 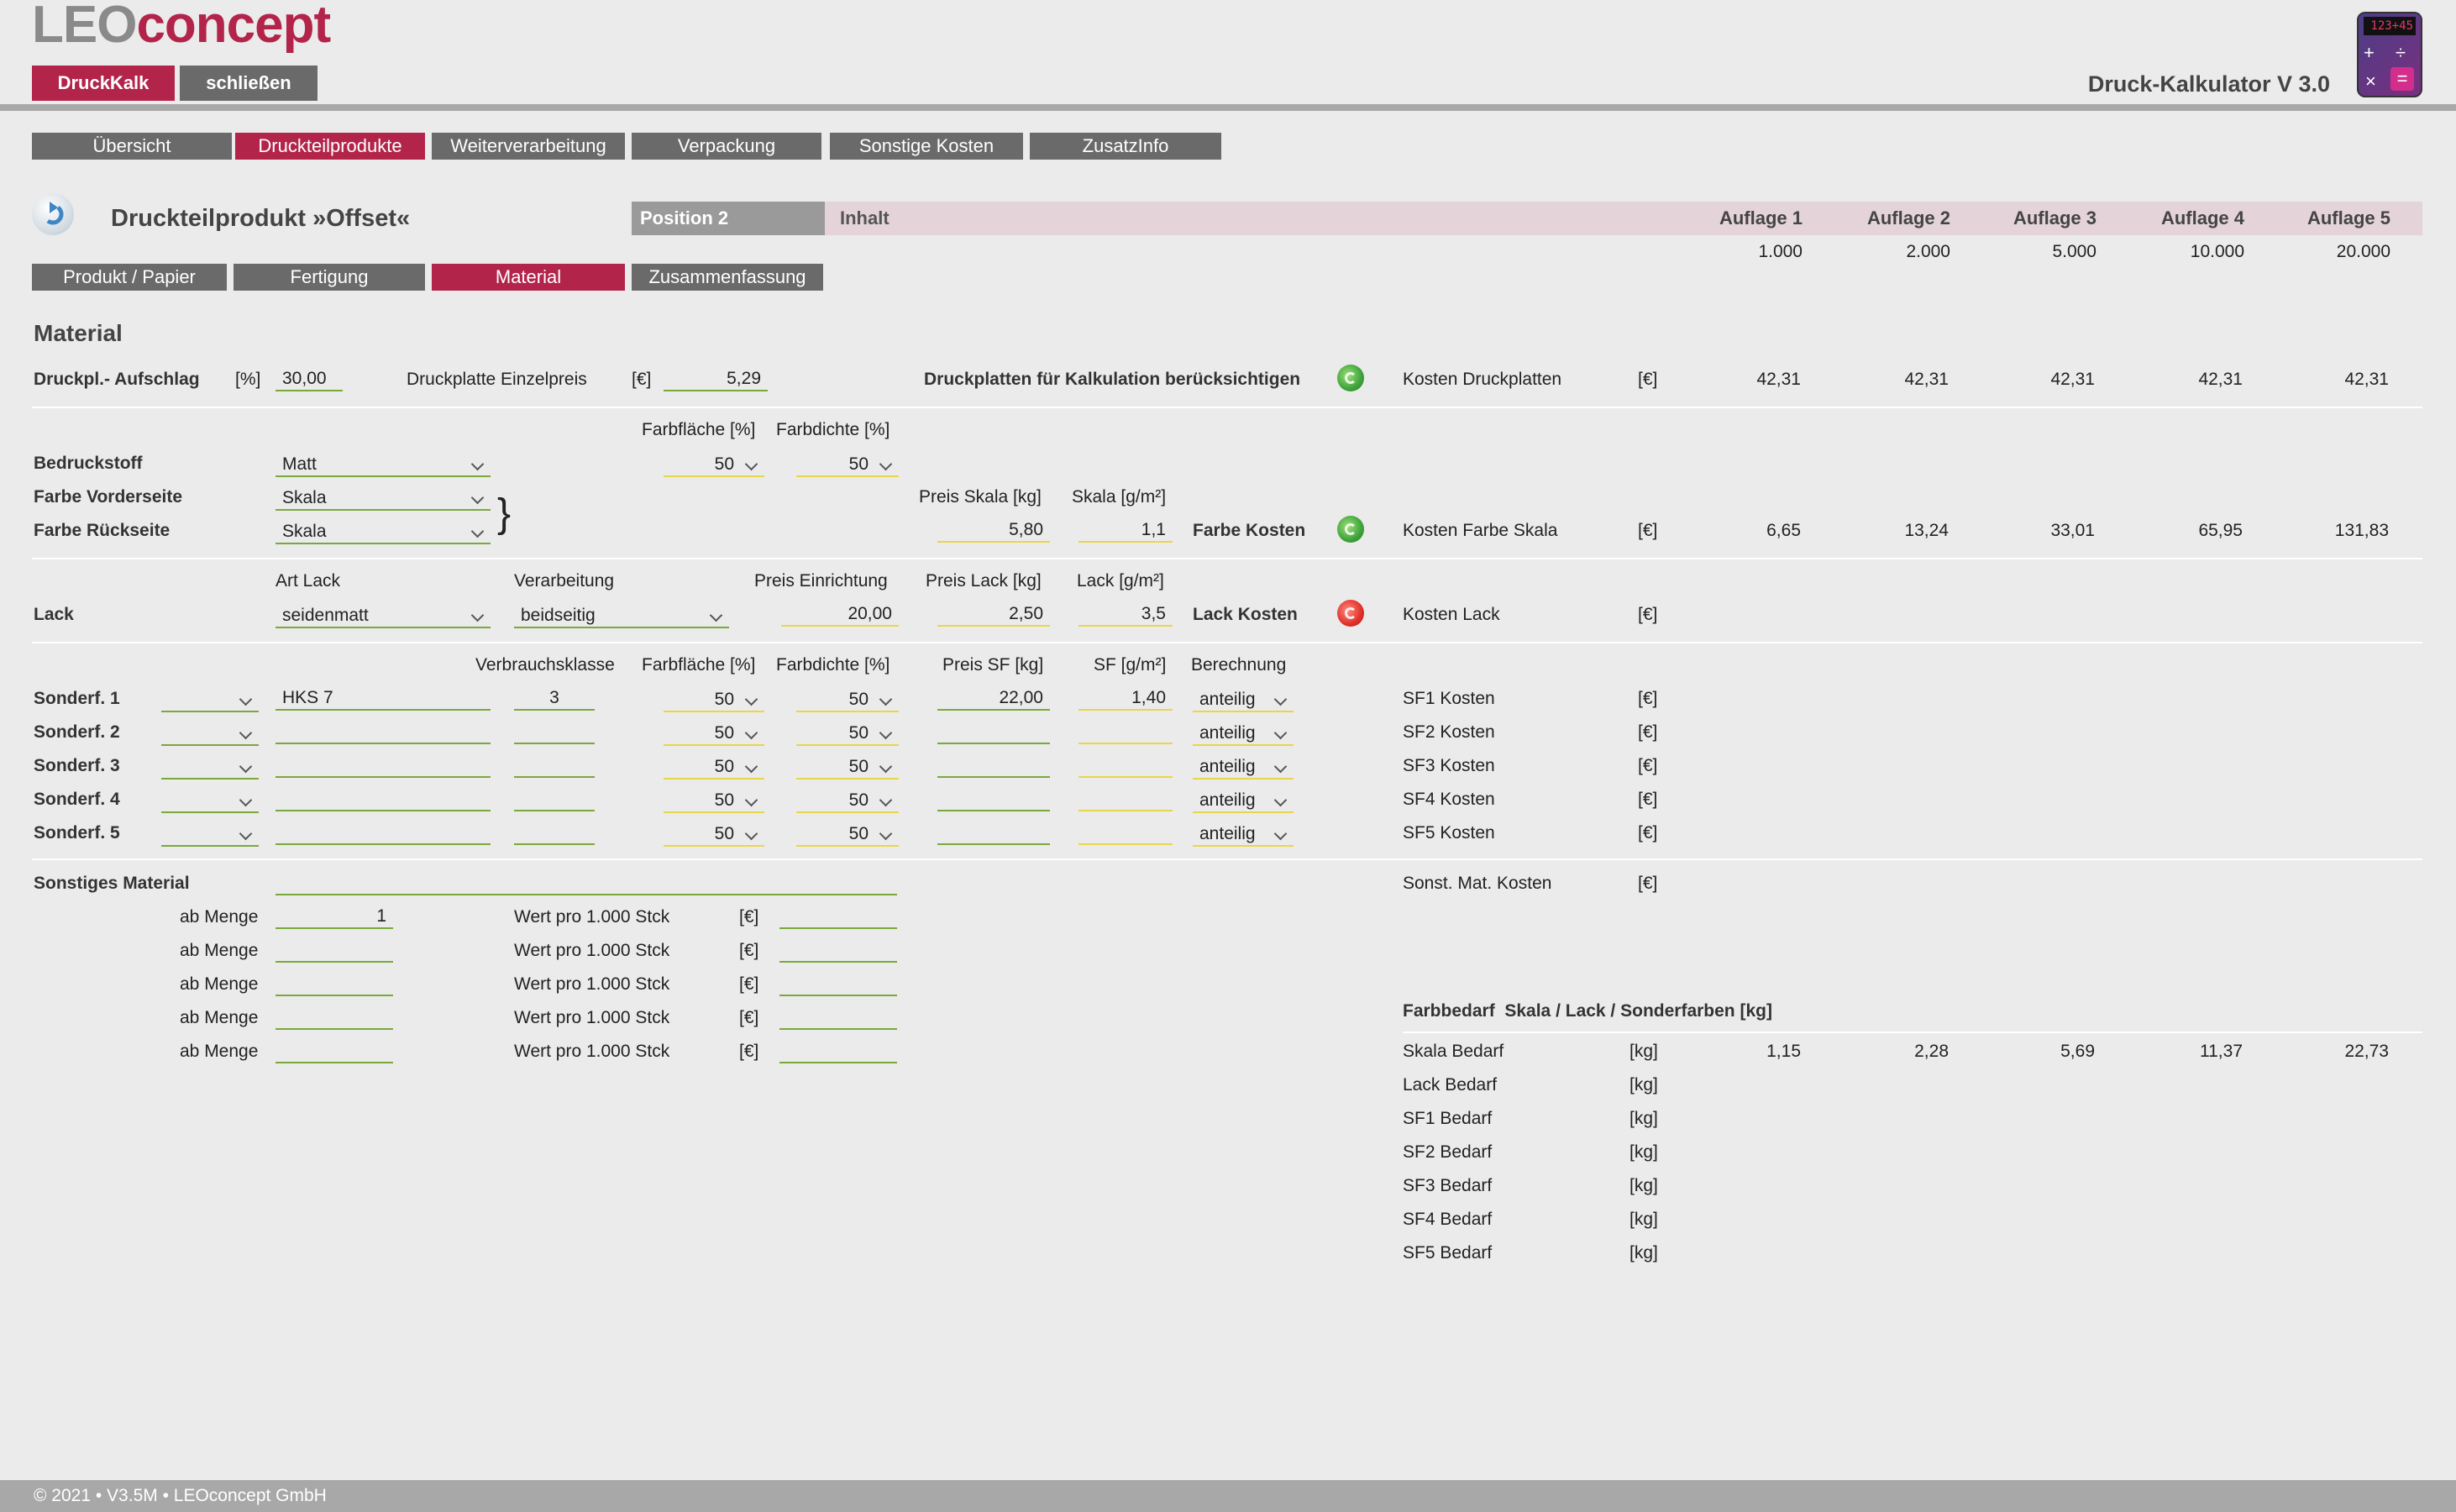 I want to click on einzelpreis-input: 5,29, so click(x=716, y=378).